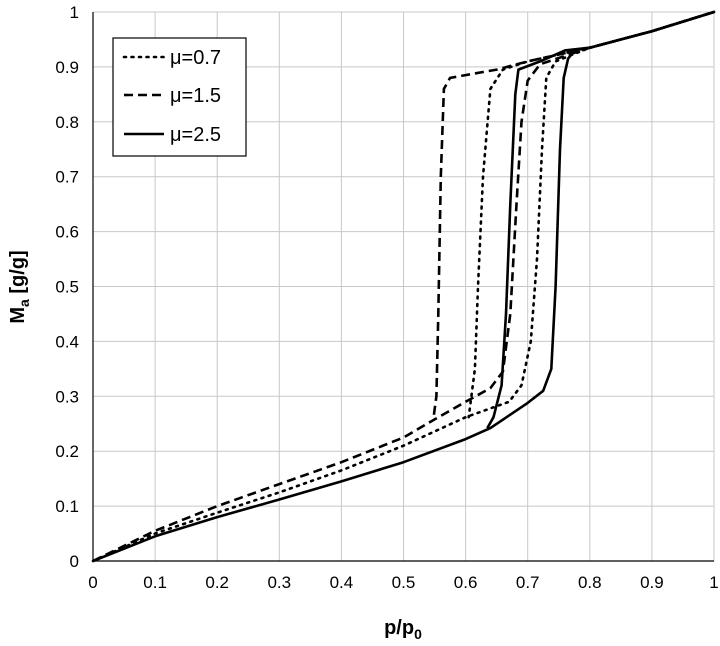 This screenshot has height=646, width=720. Describe the element at coordinates (67, 287) in the screenshot. I see `y-tick-label: 0.5` at that location.